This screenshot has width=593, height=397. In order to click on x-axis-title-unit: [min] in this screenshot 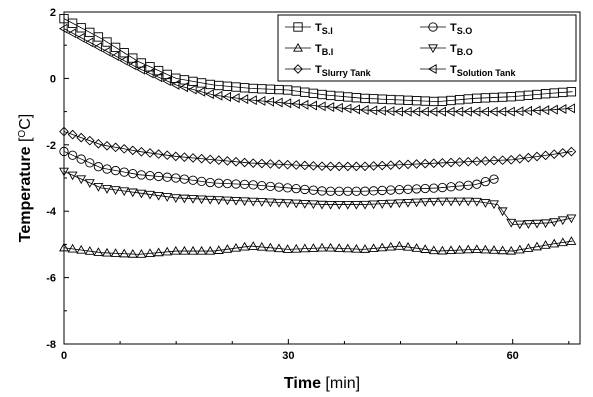, I will do `click(340, 383)`.